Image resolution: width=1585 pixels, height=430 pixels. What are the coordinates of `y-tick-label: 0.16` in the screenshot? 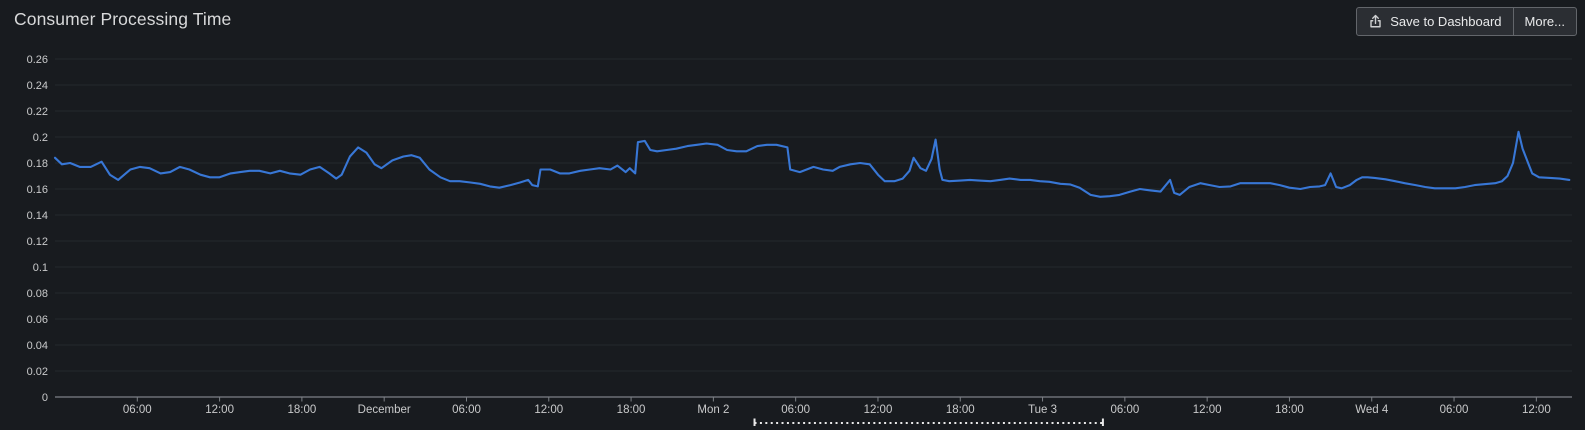 It's located at (37, 190).